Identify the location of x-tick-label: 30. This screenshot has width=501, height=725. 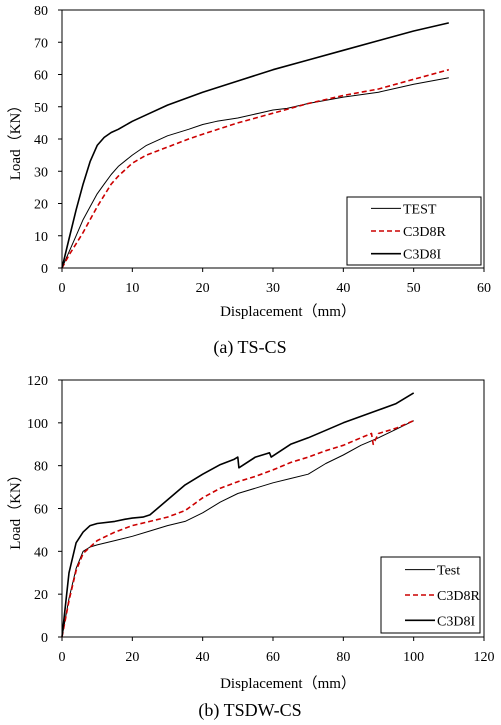
(273, 288).